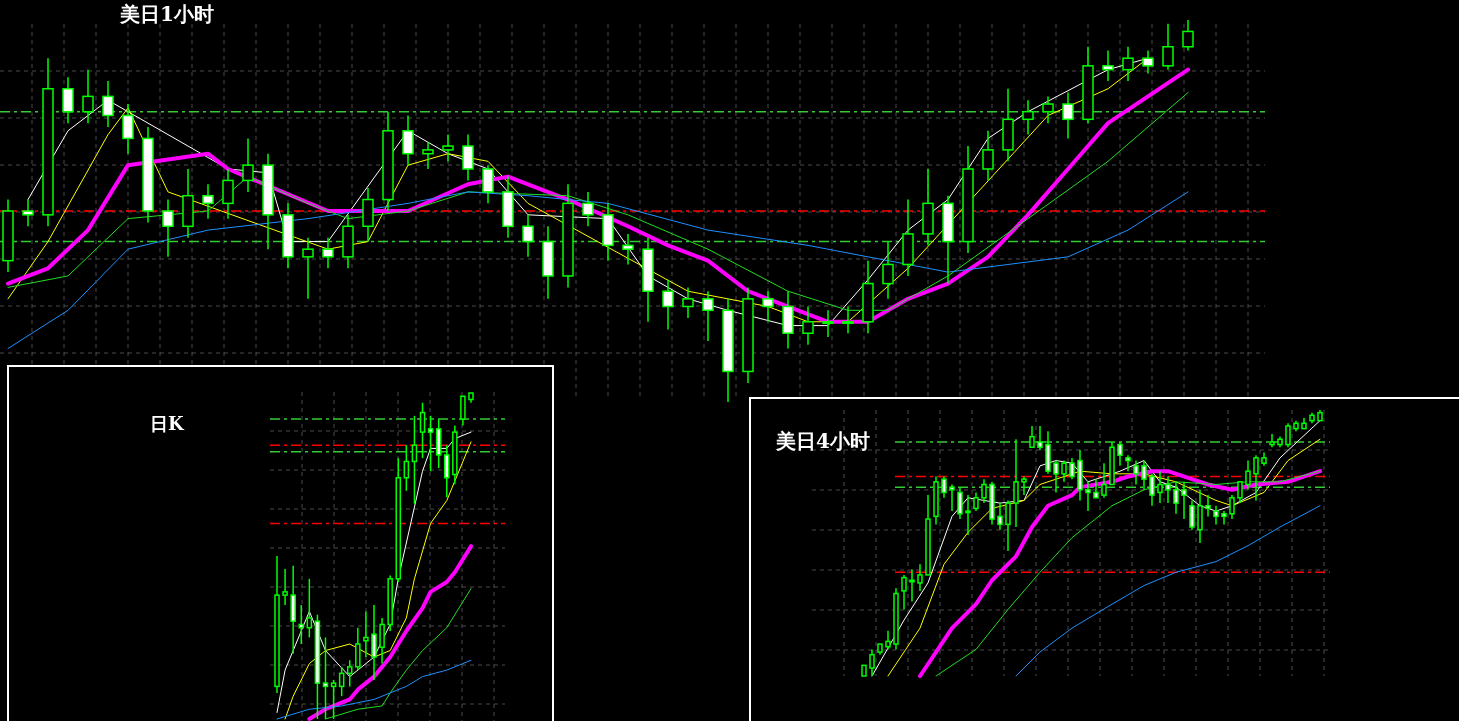 This screenshot has height=721, width=1459. I want to click on chart-title: 美日1小时, so click(166, 14).